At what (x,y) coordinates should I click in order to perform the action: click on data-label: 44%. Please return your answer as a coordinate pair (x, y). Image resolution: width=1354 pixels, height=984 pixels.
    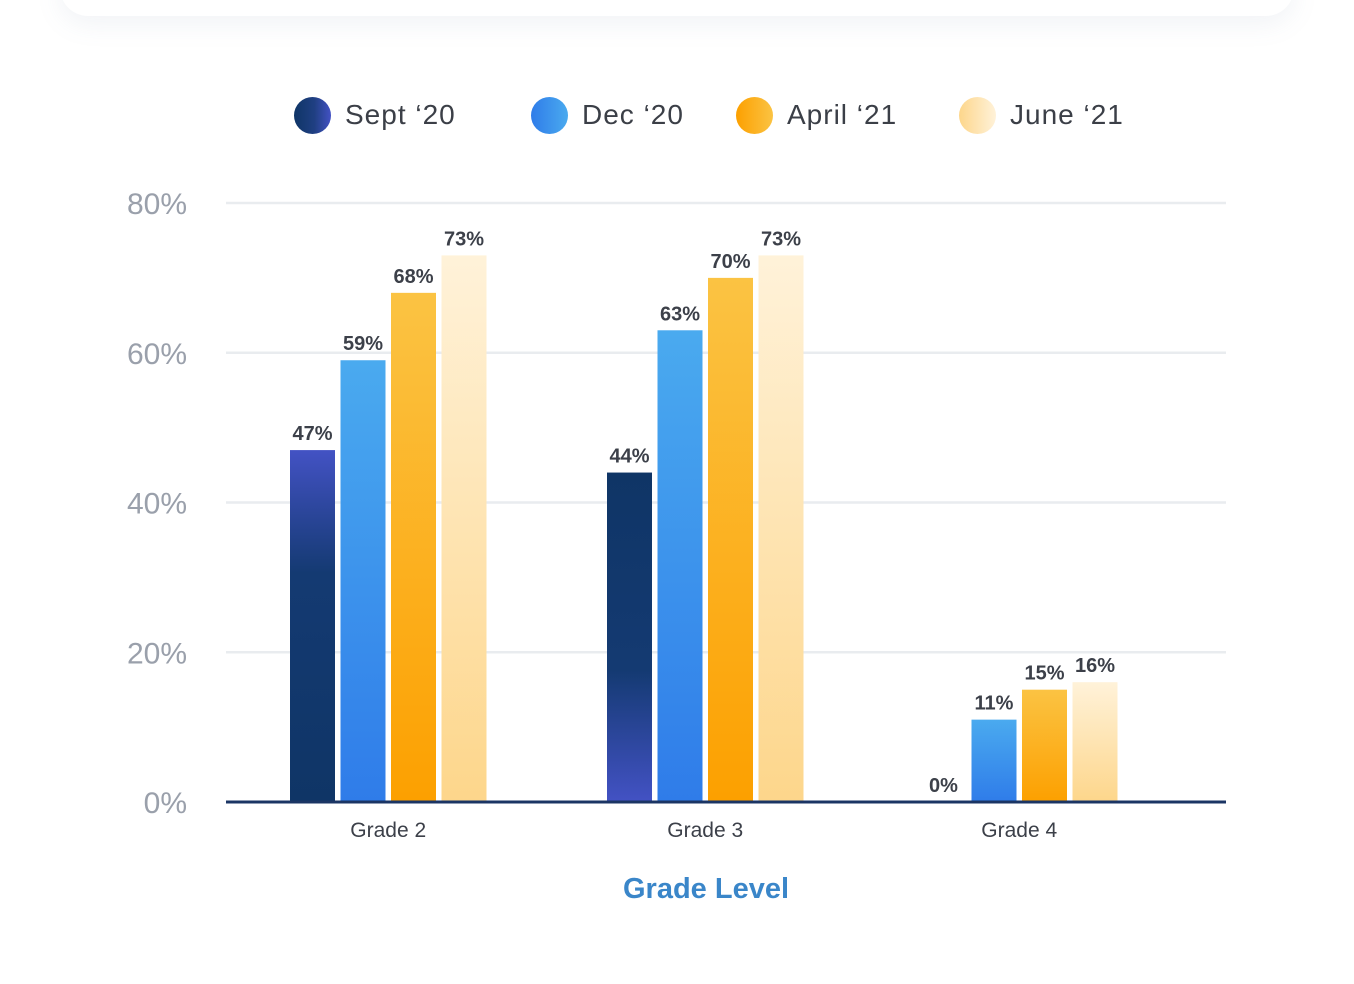
    Looking at the image, I should click on (629, 457).